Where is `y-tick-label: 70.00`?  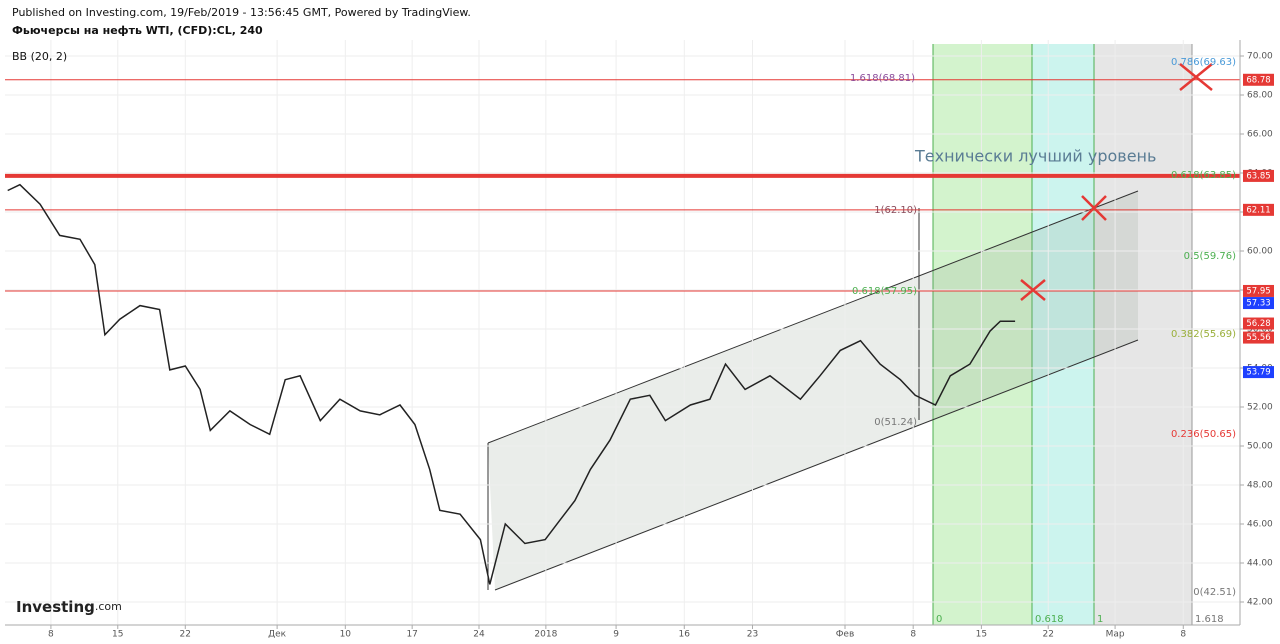 y-tick-label: 70.00 is located at coordinates (1260, 56).